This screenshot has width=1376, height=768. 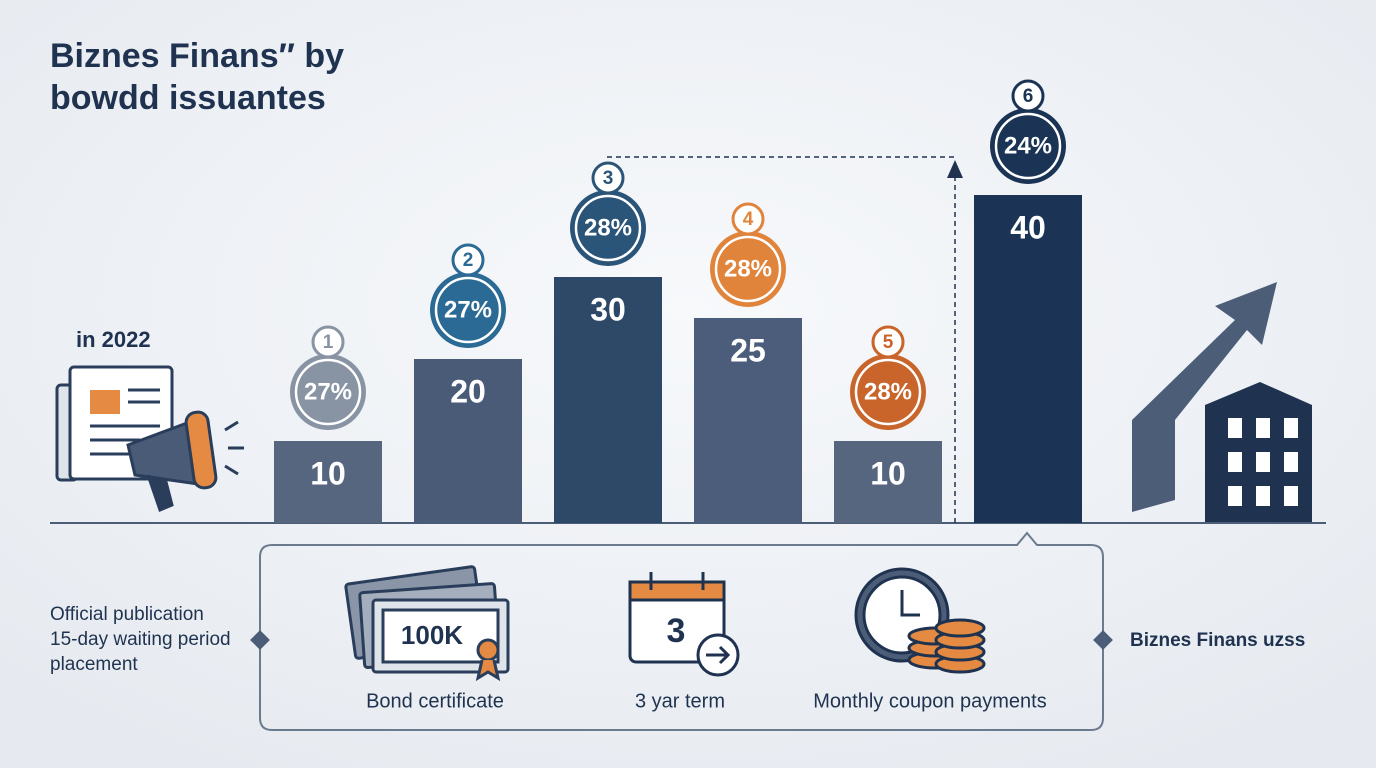 I want to click on step-label: 6, so click(x=1028, y=96).